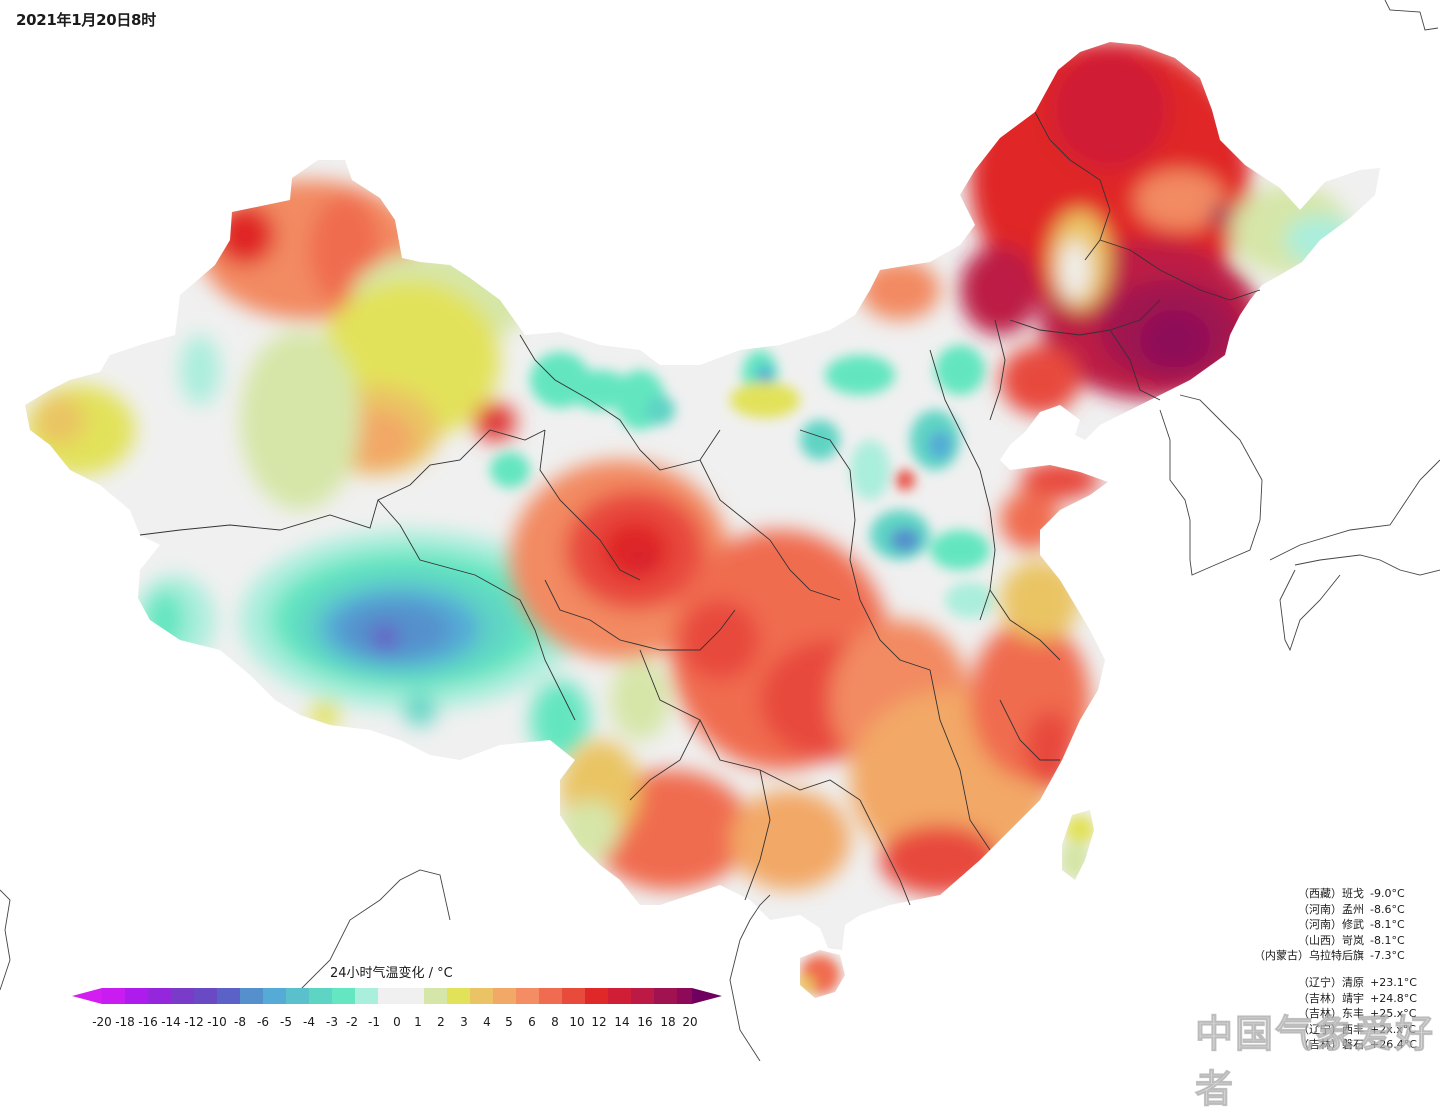  Describe the element at coordinates (397, 1022) in the screenshot. I see `tick: 0` at that location.